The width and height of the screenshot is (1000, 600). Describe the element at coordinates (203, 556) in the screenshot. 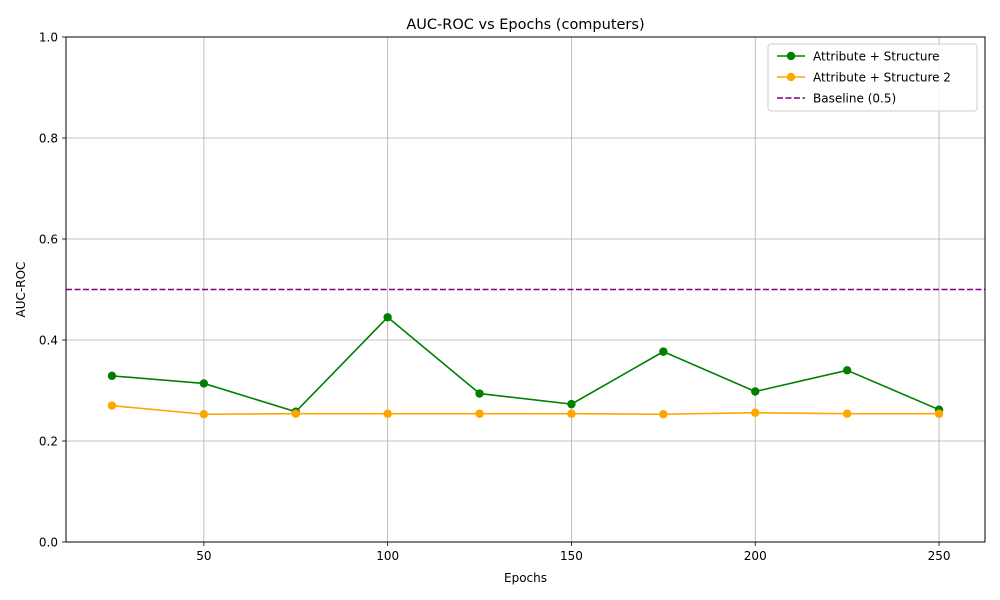

I see `x-tick-label: 50` at that location.